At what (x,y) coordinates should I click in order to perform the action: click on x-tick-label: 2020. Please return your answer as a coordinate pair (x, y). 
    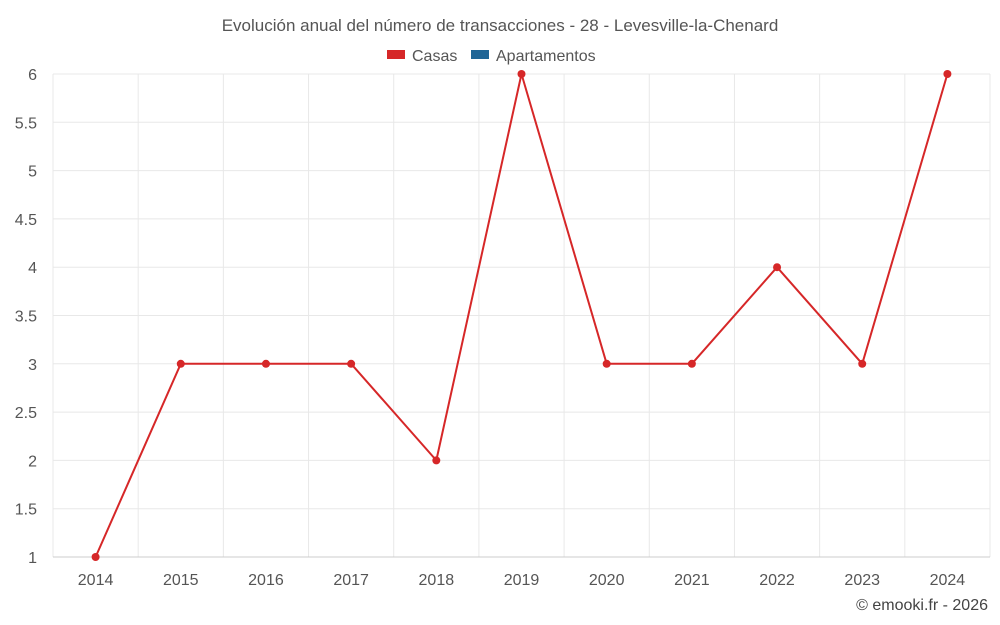
    Looking at the image, I should click on (607, 580).